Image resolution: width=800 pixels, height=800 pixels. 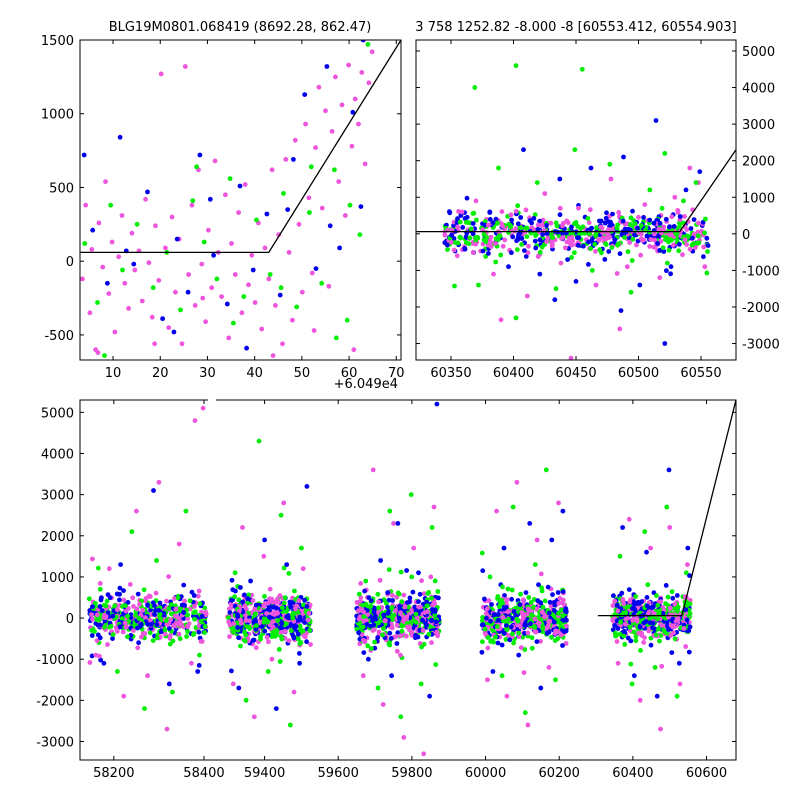 I want to click on x-tick-label: 10, so click(x=113, y=373).